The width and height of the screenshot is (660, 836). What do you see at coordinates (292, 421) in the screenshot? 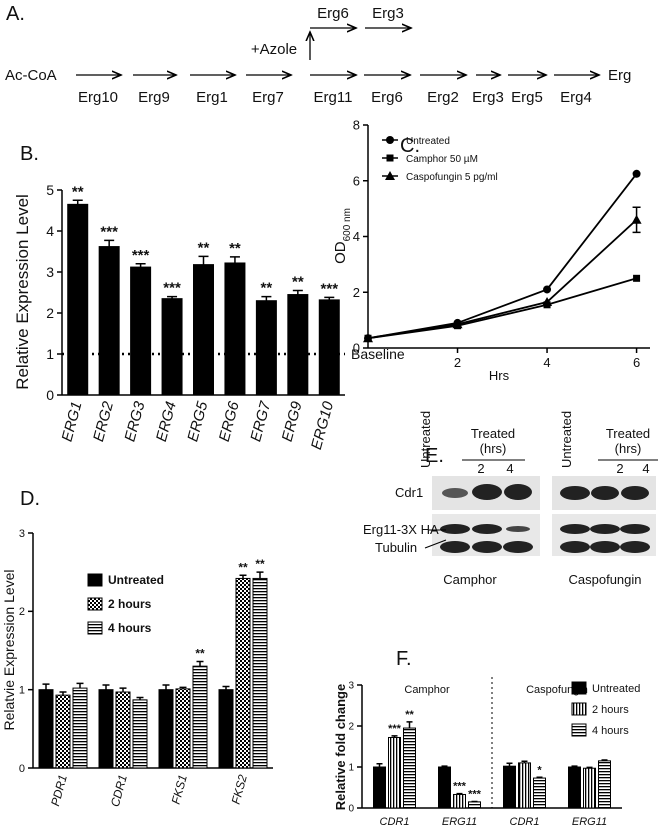
I see `x-tick-label: ERG9` at bounding box center [292, 421].